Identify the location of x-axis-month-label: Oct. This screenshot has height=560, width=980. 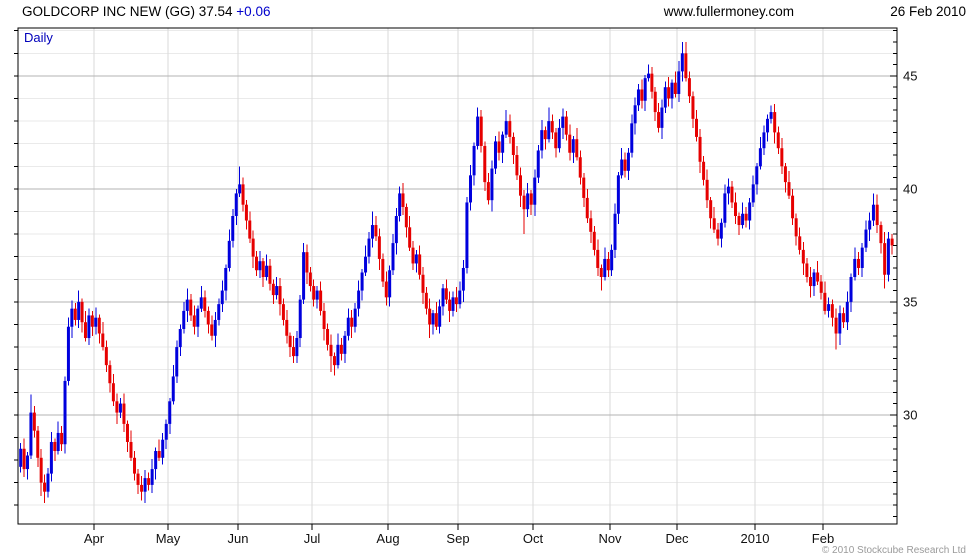
(533, 538).